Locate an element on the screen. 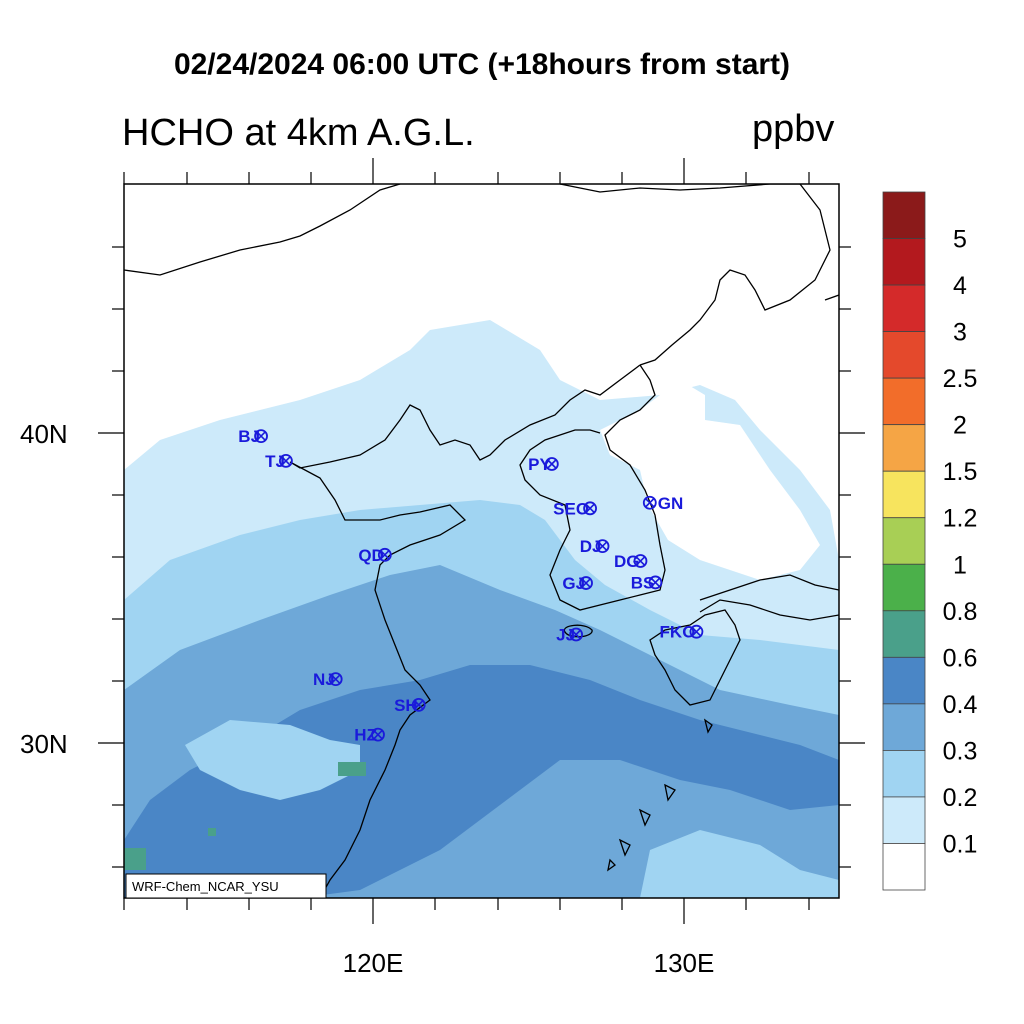  city-label-sh: SH is located at coordinates (406, 705).